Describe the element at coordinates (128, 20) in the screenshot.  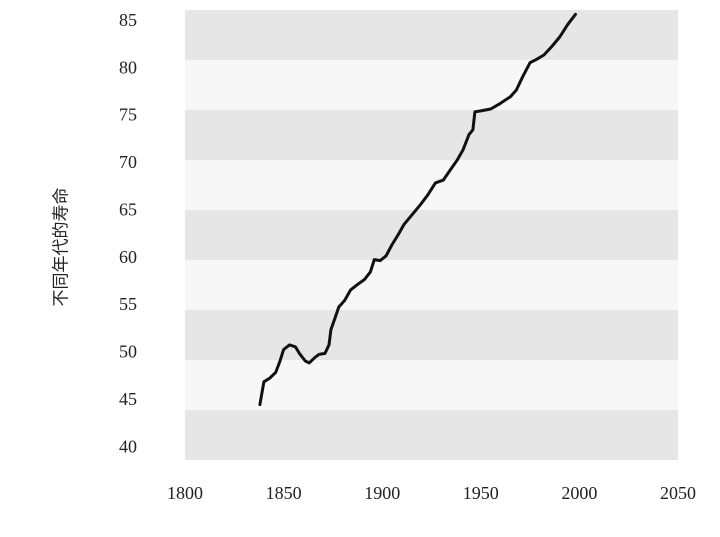
I see `y-tick-label: 85` at that location.